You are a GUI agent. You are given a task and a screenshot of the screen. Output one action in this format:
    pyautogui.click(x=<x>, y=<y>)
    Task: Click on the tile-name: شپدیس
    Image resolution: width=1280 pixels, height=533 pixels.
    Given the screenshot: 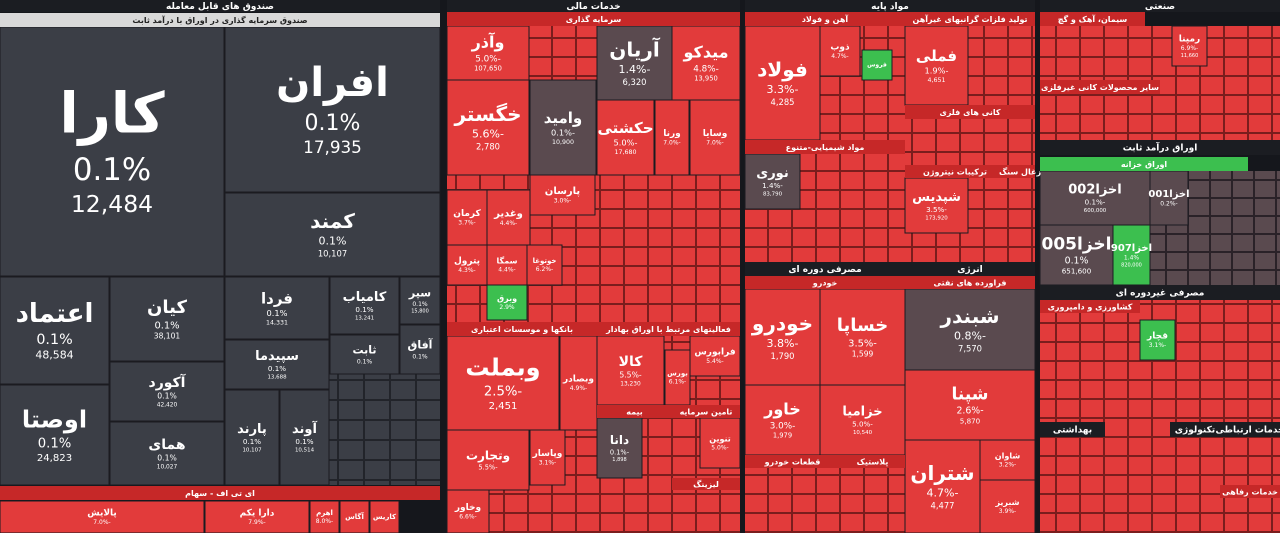 What is the action you would take?
    pyautogui.click(x=936, y=197)
    